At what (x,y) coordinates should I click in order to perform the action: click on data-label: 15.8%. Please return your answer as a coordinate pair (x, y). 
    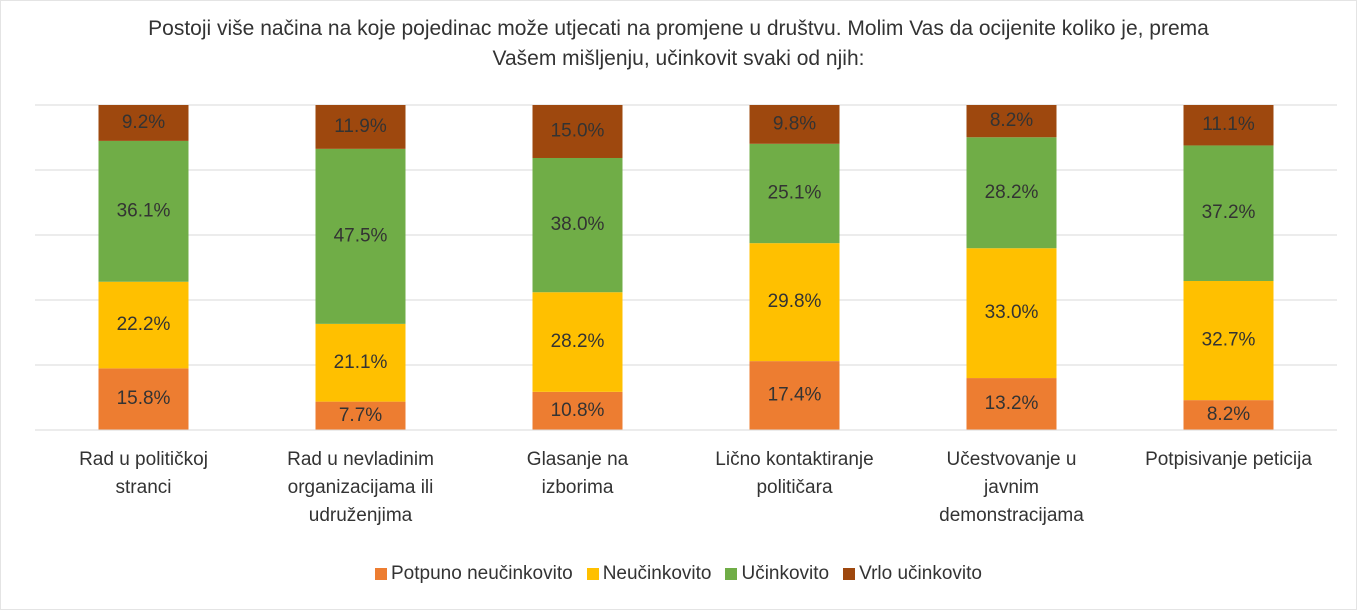
    Looking at the image, I should click on (144, 398).